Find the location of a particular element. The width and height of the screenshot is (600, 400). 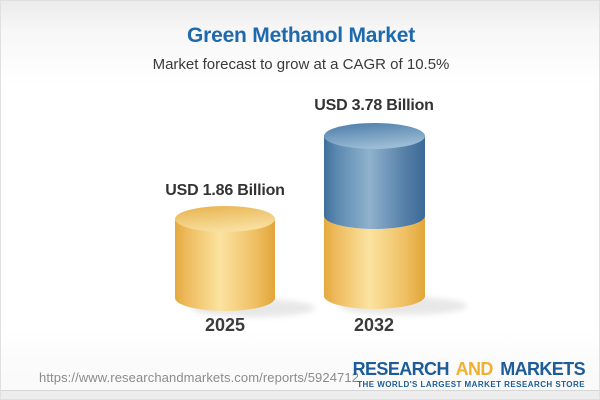

bottom-strip is located at coordinates (300, 394).